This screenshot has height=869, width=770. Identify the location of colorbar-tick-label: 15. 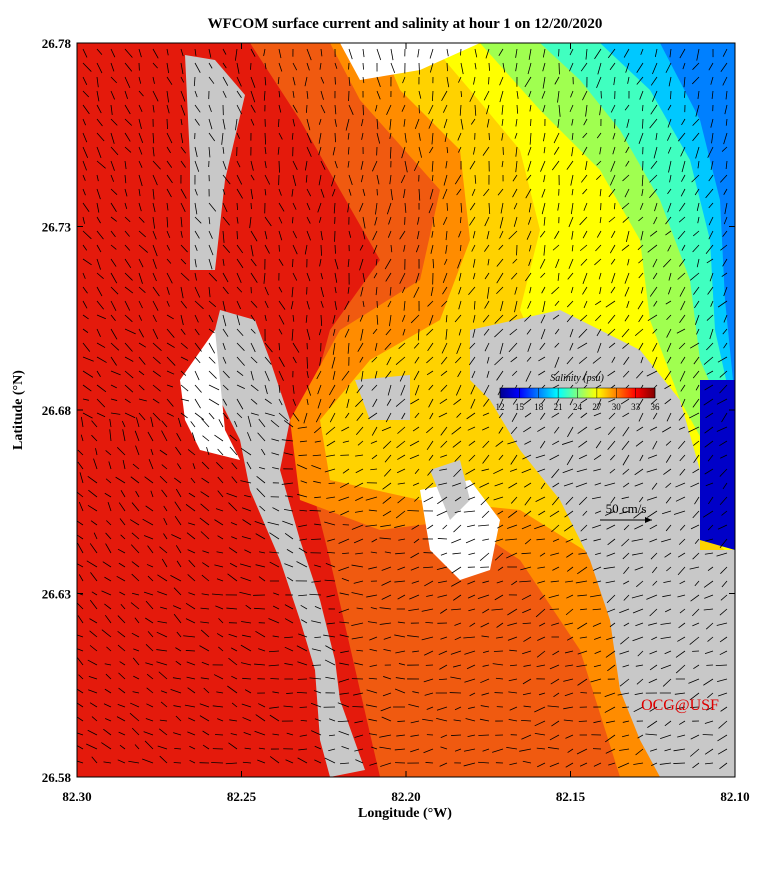
(520, 407).